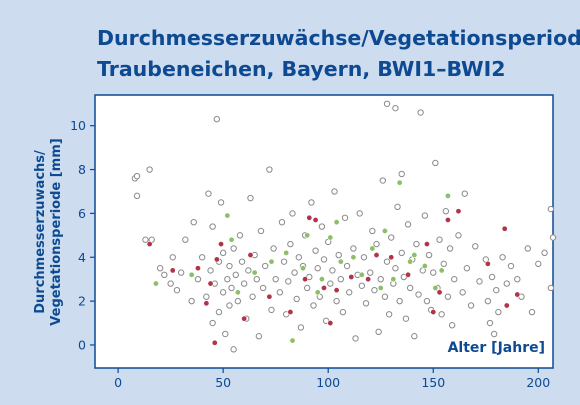 Image resolution: width=580 pixels, height=405 pixels. I want to click on x-tick-label: 200, so click(538, 382).